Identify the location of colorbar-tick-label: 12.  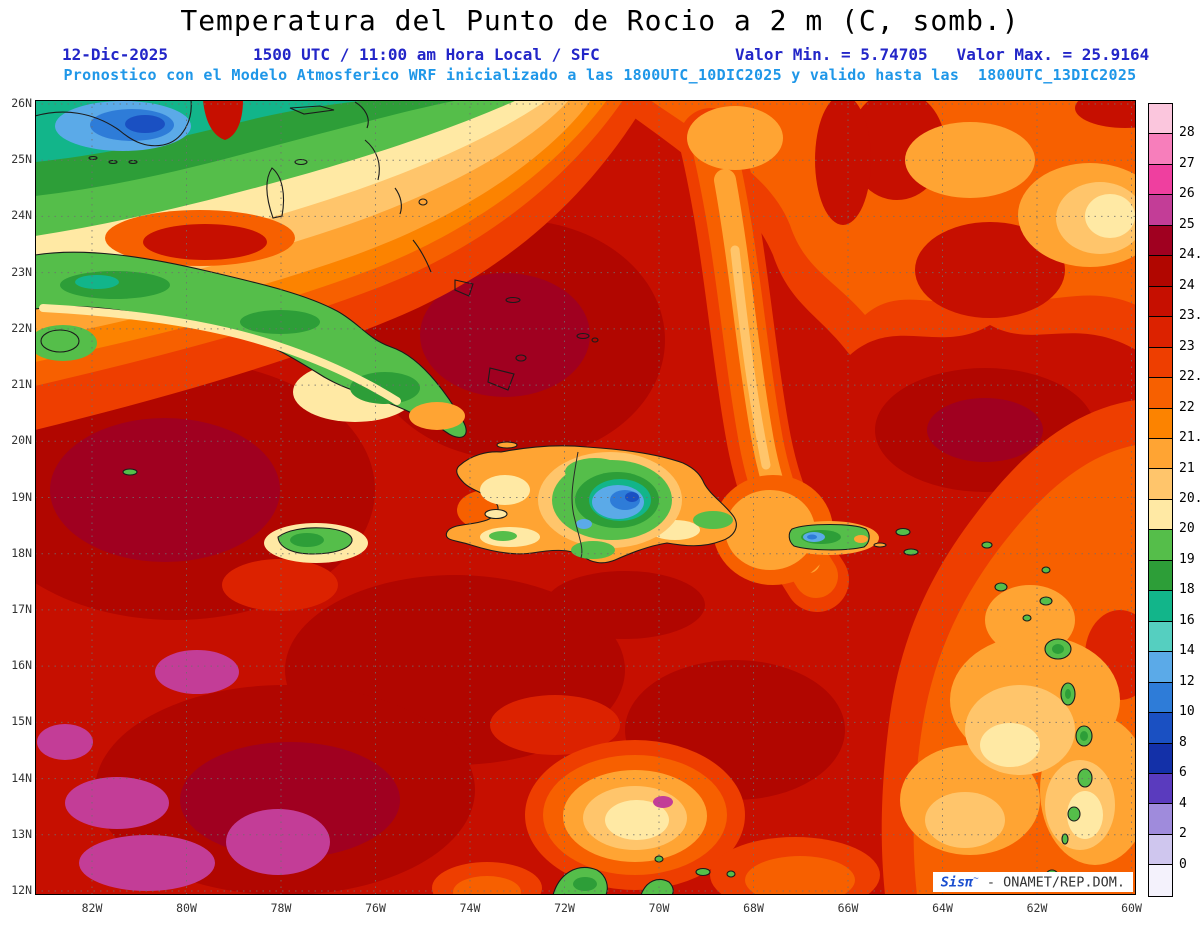
(1187, 681).